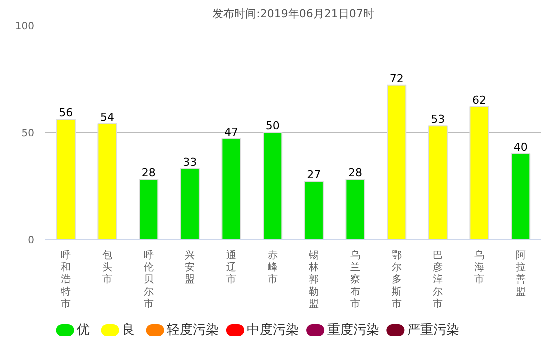  What do you see at coordinates (273, 126) in the screenshot?
I see `data-label: 50` at bounding box center [273, 126].